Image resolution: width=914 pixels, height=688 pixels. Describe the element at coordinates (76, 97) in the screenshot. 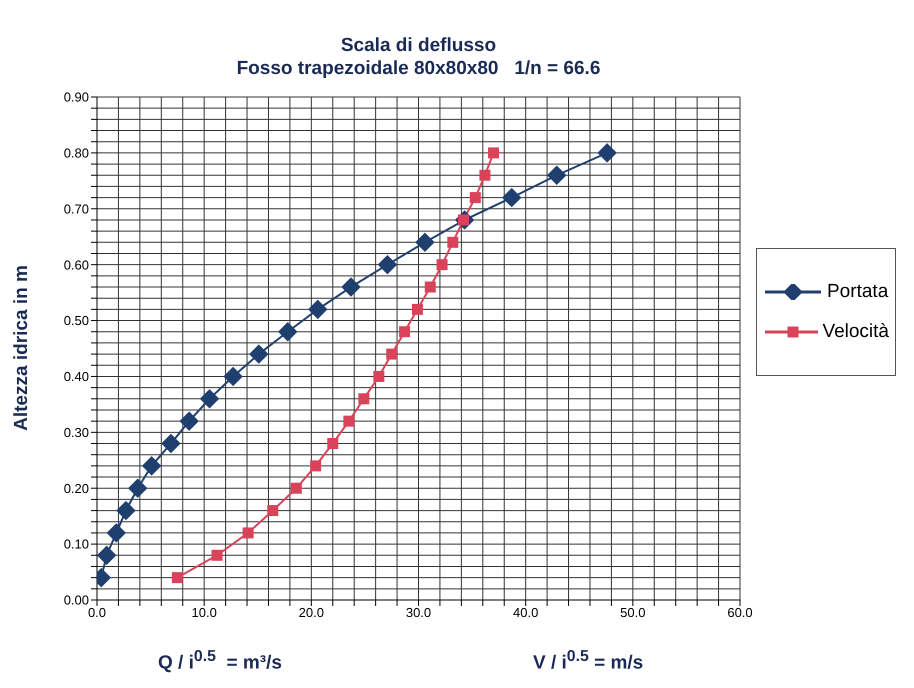

I see `y-tick-label: 0.90` at that location.